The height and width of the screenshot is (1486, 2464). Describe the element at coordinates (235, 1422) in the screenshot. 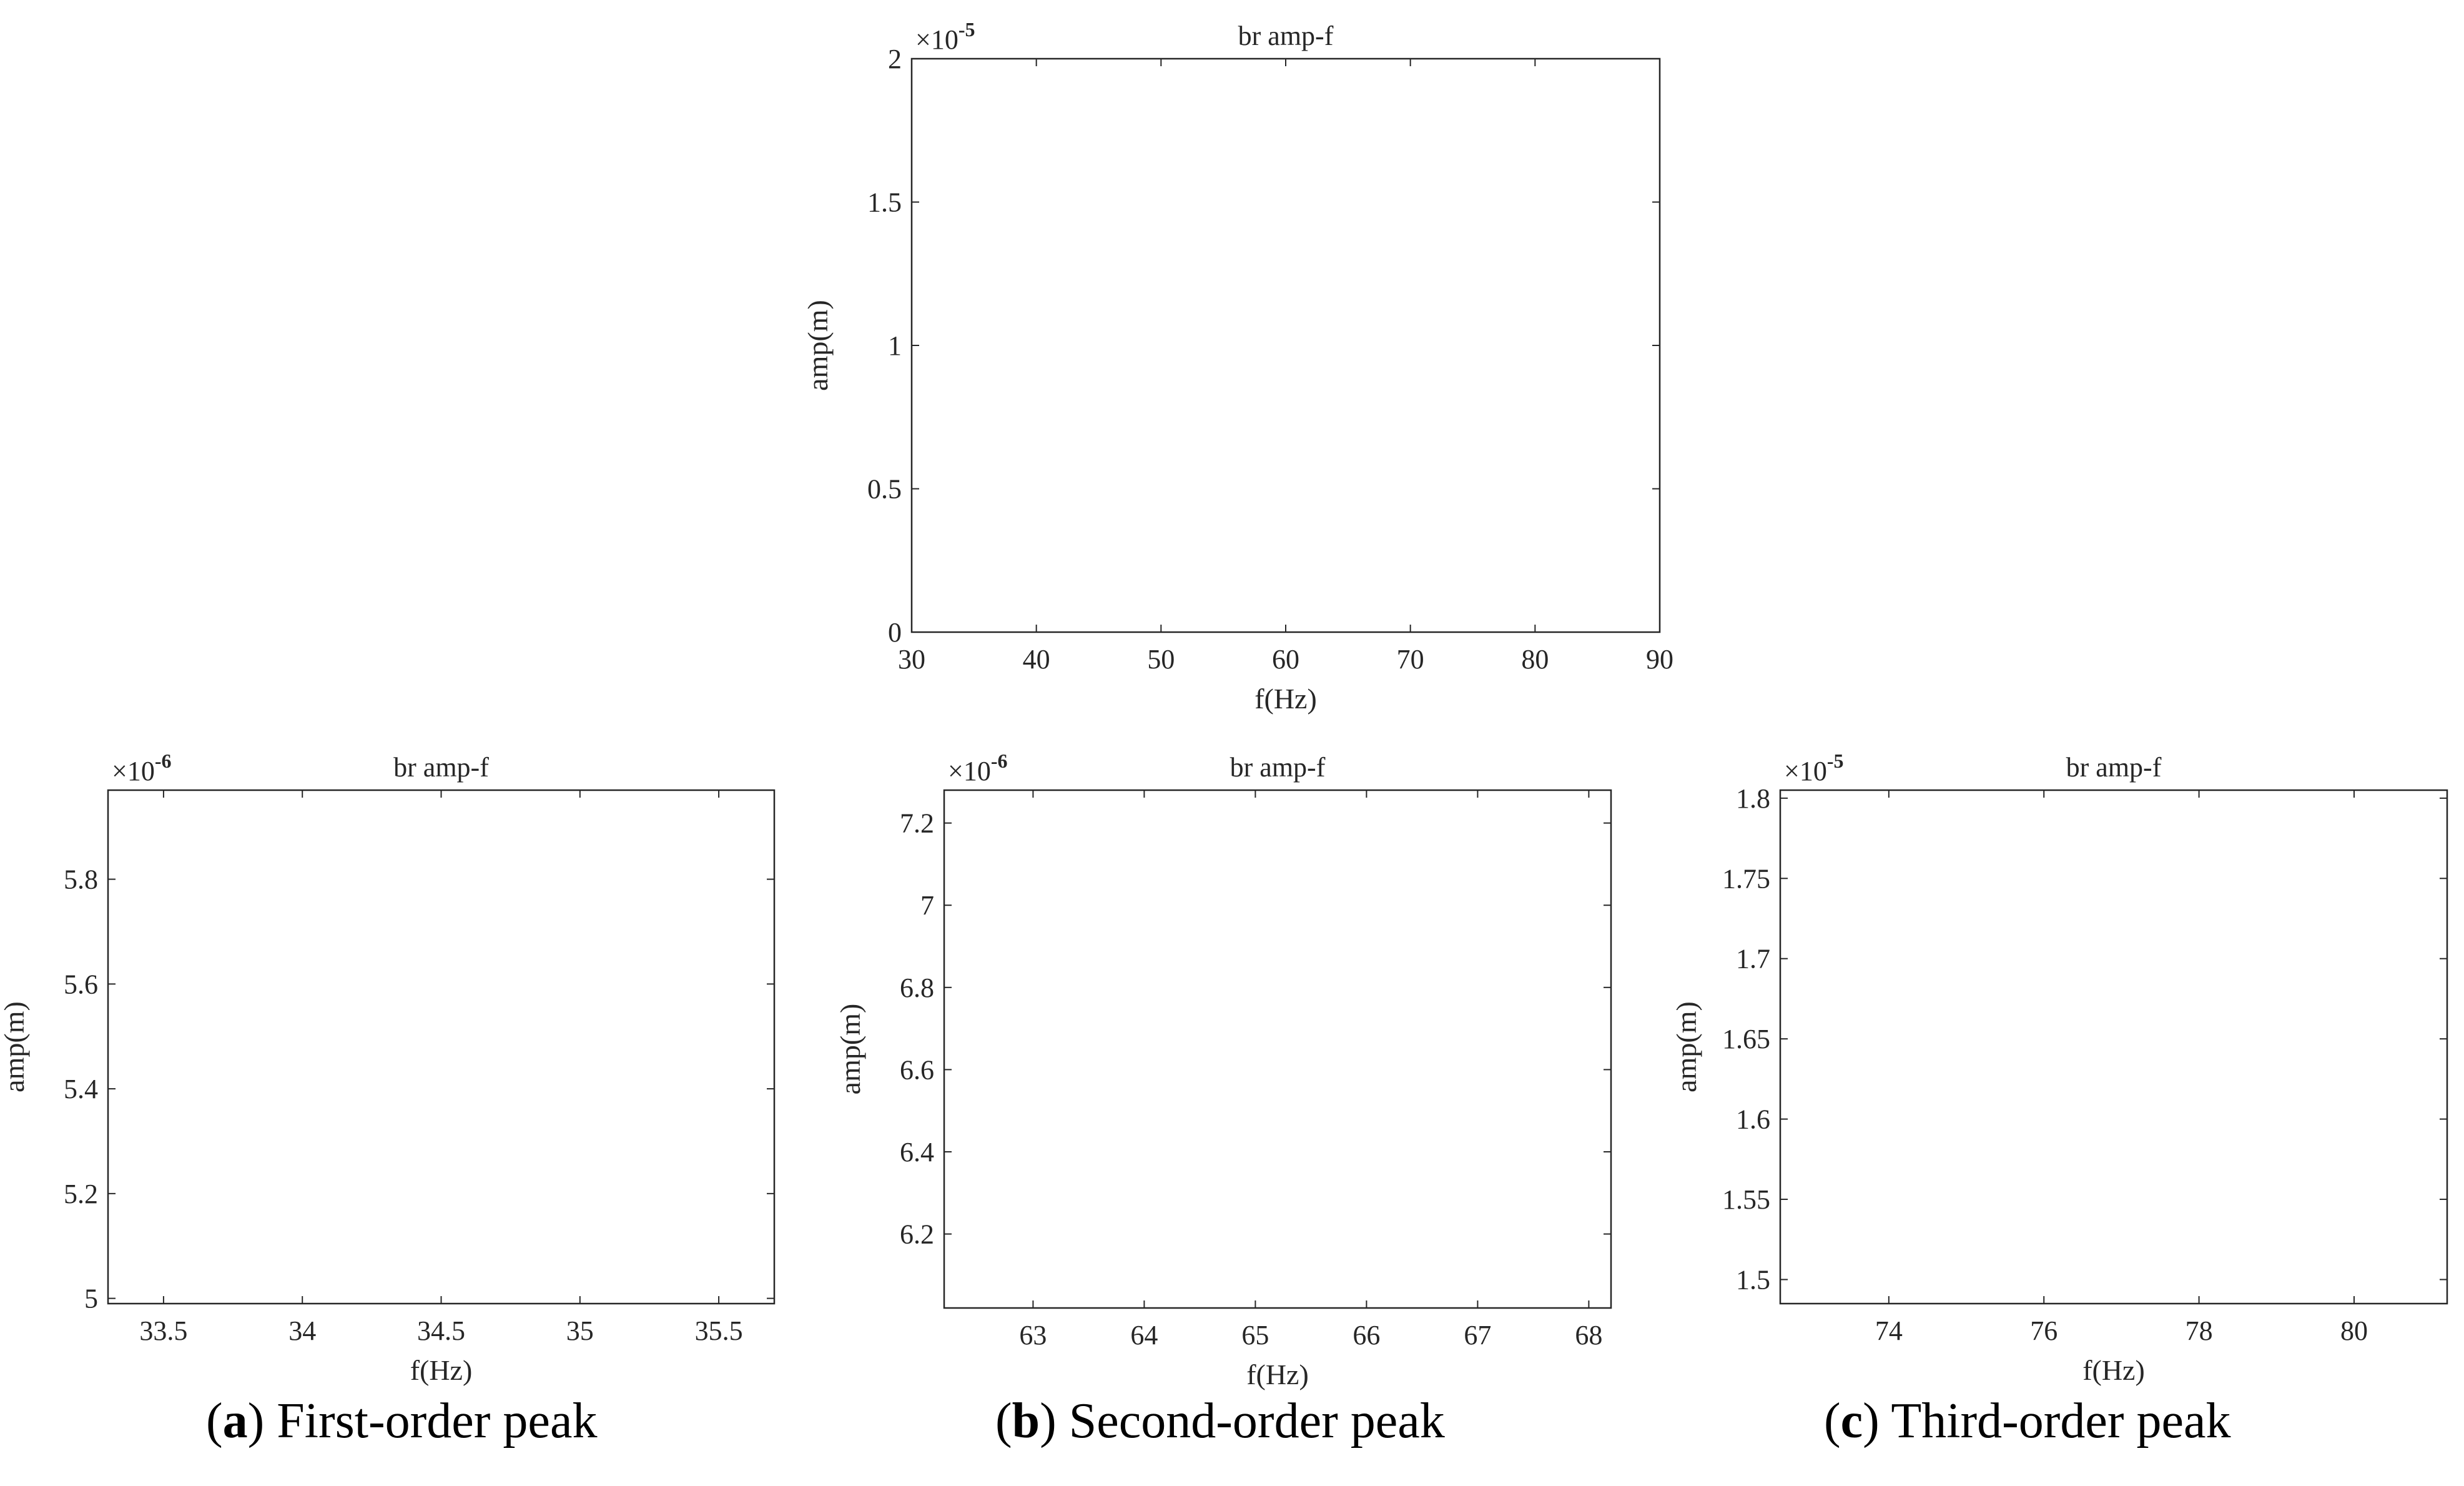

I see `caption-letter: a` at that location.